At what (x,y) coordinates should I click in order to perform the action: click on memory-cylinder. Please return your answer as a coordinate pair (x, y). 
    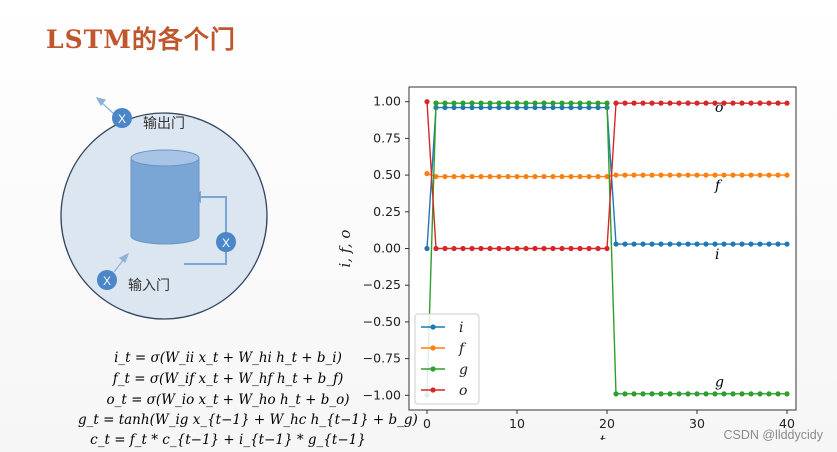
    Looking at the image, I should click on (165, 197).